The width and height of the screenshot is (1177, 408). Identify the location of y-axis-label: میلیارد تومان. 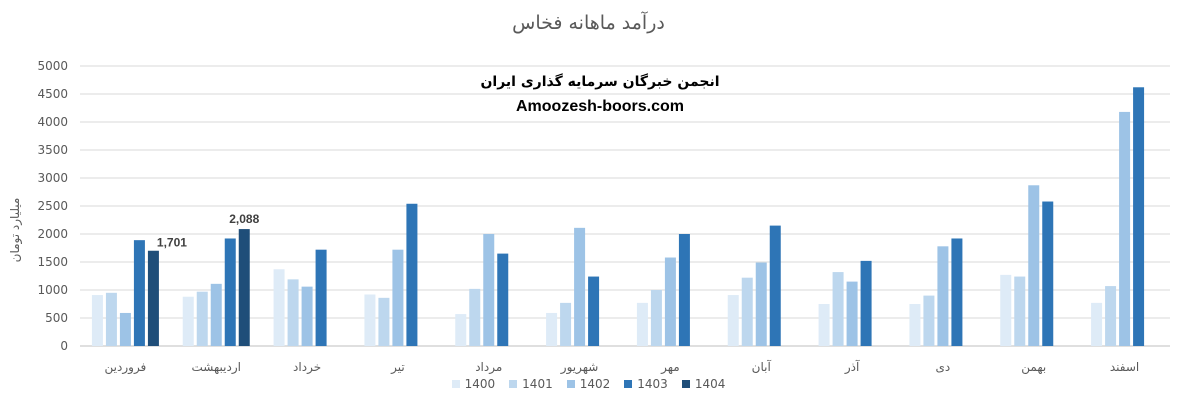
(15, 230).